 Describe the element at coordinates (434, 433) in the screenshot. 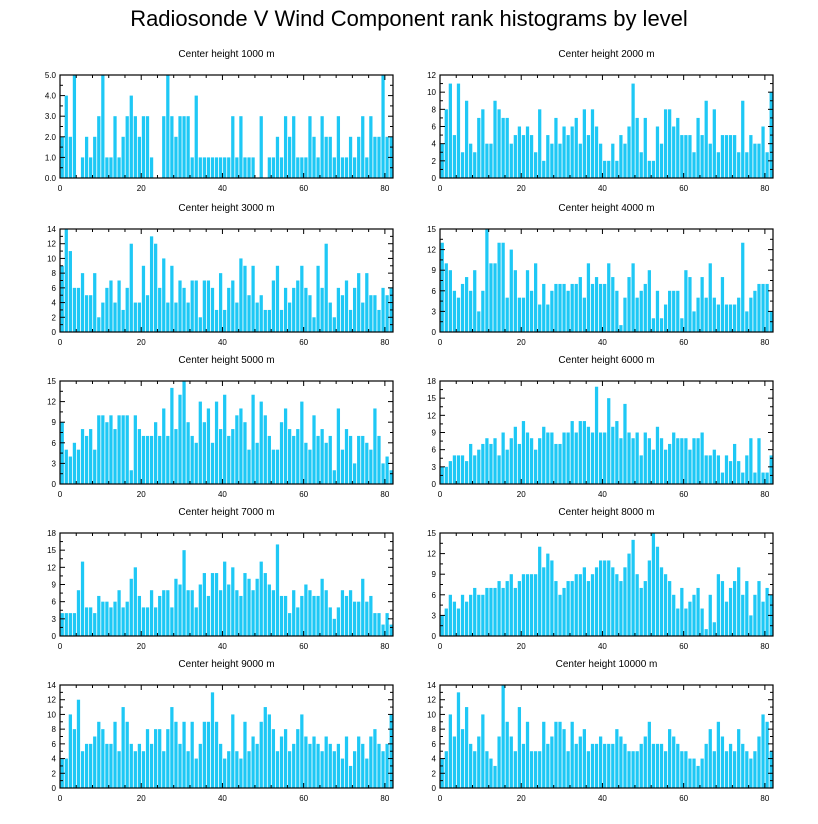

I see `y-tick-label: 9` at that location.